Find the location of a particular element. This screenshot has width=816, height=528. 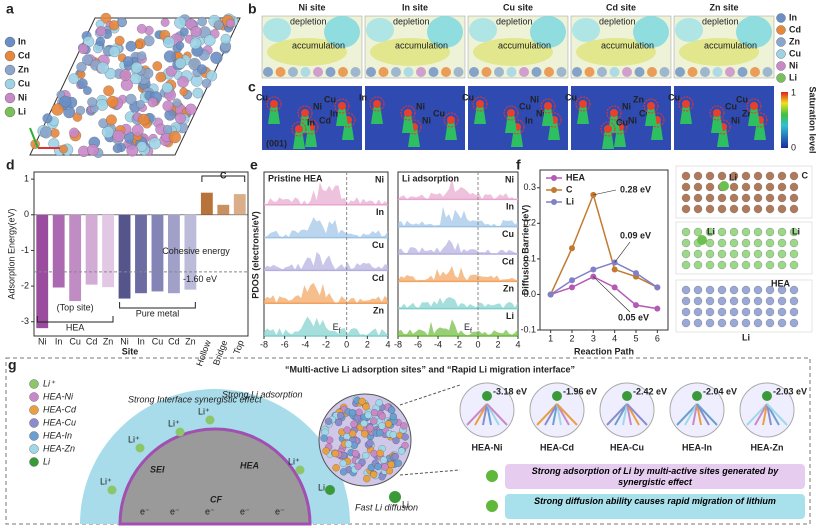

electron-label: e⁻ is located at coordinates (210, 511).